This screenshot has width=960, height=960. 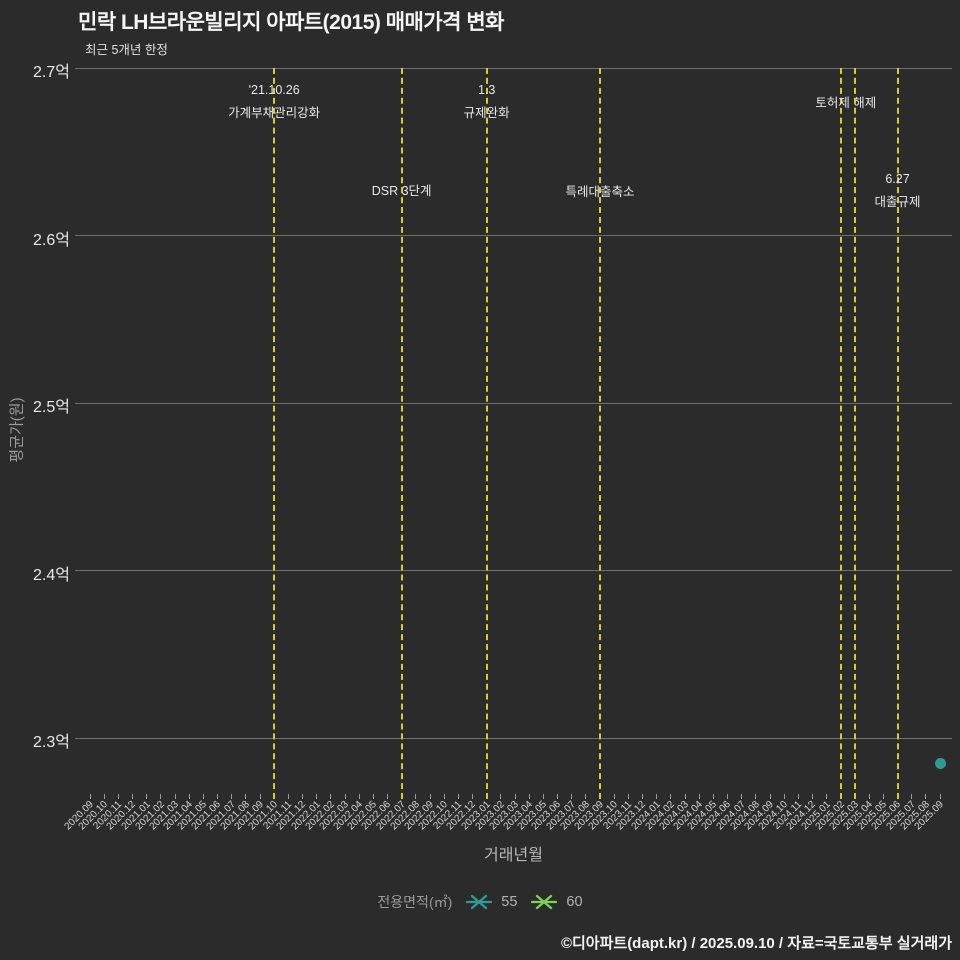 I want to click on x-axis-title: 거래년월, so click(x=513, y=855).